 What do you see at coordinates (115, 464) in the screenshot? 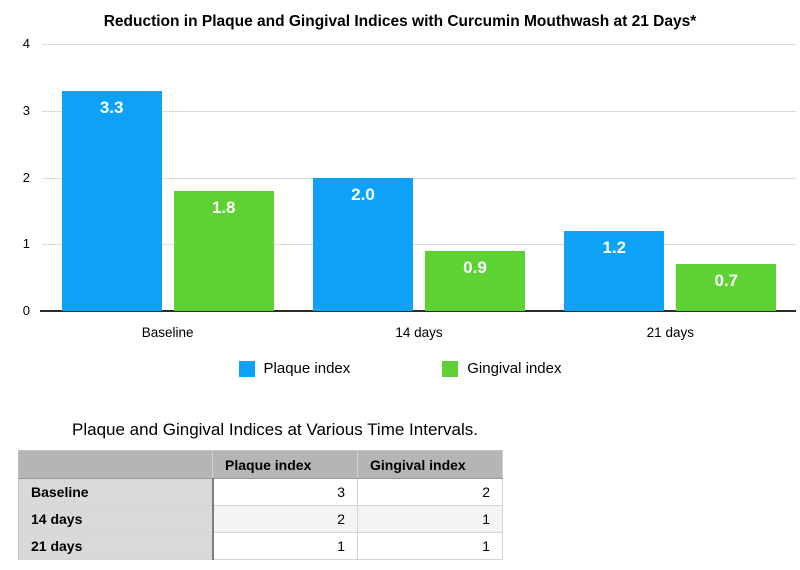
I see `table-header-corner` at bounding box center [115, 464].